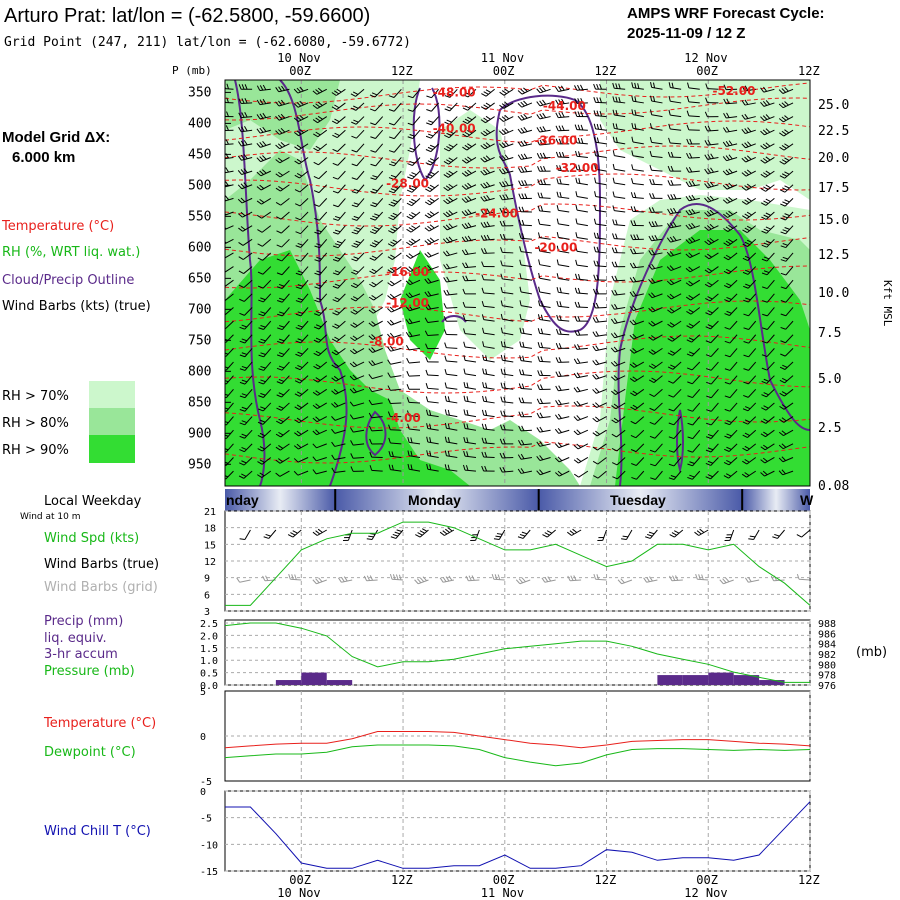 Image resolution: width=900 pixels, height=900 pixels. What do you see at coordinates (517, 185) in the screenshot?
I see `isotherm` at bounding box center [517, 185].